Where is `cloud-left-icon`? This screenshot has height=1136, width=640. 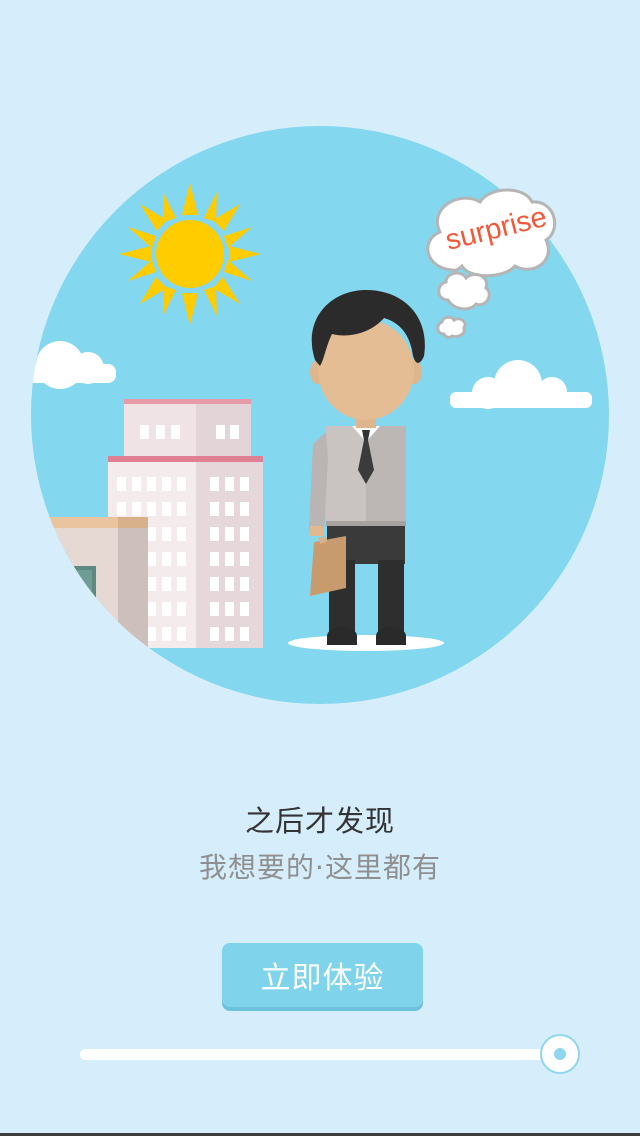 cloud-left-icon is located at coordinates (73, 365).